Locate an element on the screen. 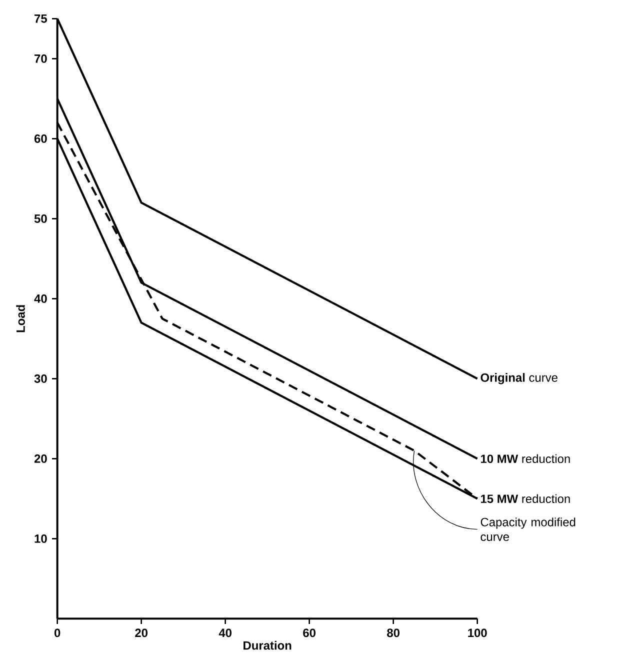  x-tick-label: 0 is located at coordinates (57, 633).